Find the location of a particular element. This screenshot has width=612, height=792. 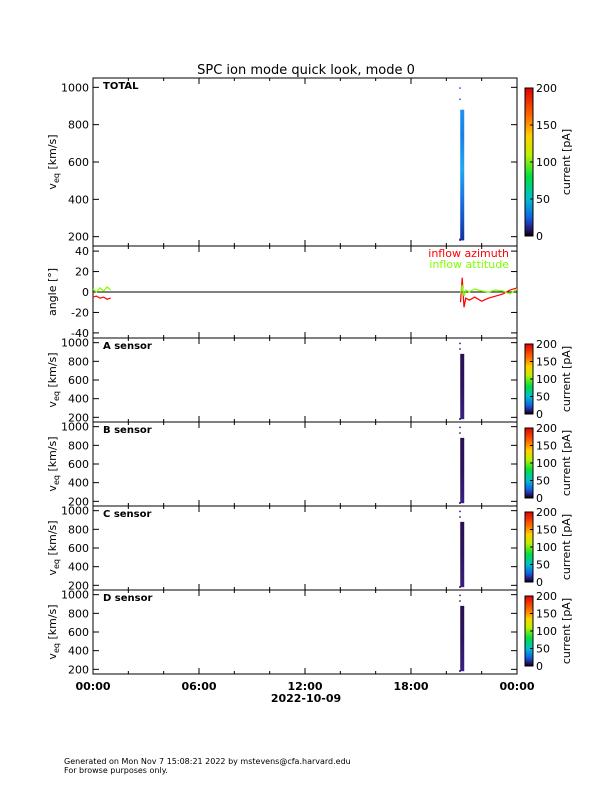

panel-label-c-sensor: C sensor is located at coordinates (127, 514).